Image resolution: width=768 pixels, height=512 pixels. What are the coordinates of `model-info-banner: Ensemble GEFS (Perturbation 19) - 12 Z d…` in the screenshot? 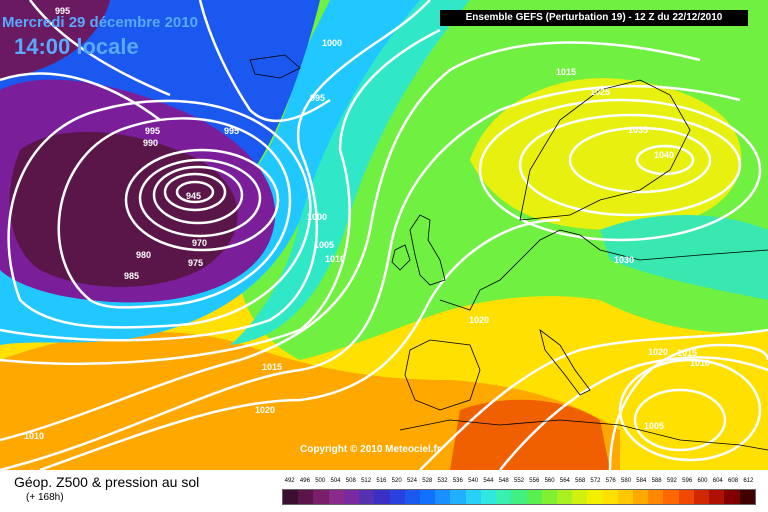 It's located at (594, 18).